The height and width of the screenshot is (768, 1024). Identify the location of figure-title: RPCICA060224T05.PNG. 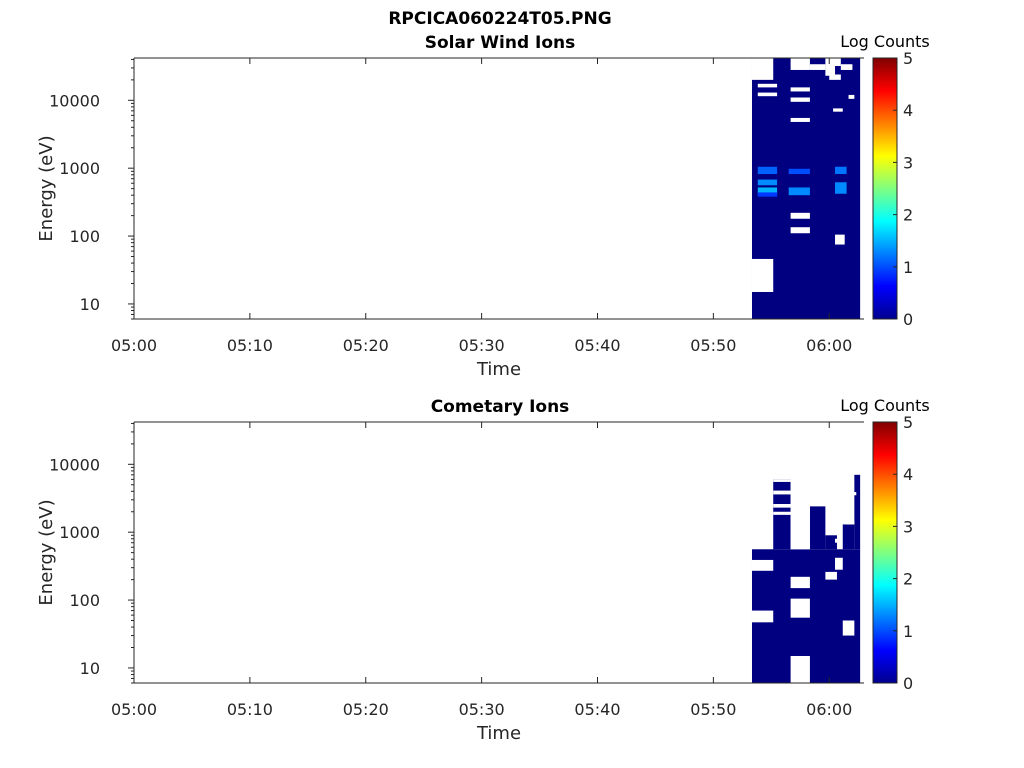
(499, 19).